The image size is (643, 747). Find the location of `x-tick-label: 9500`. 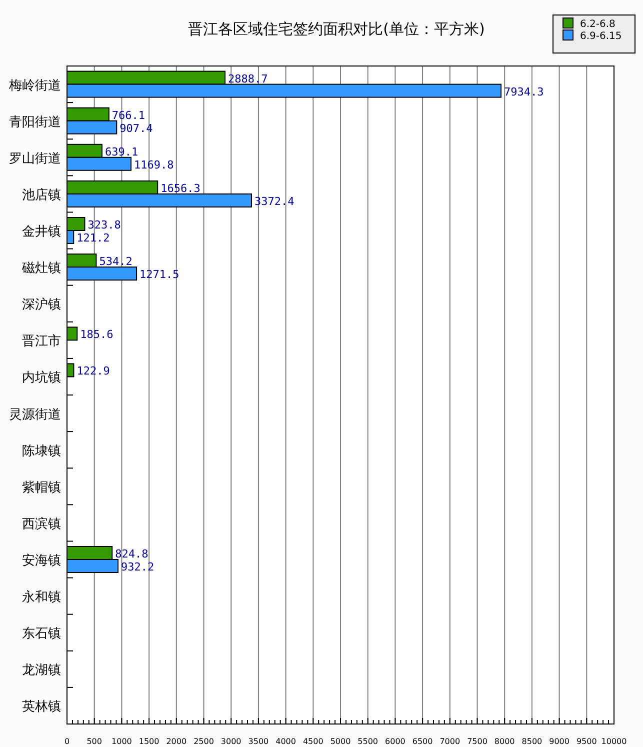

x-tick-label: 9500 is located at coordinates (586, 741).